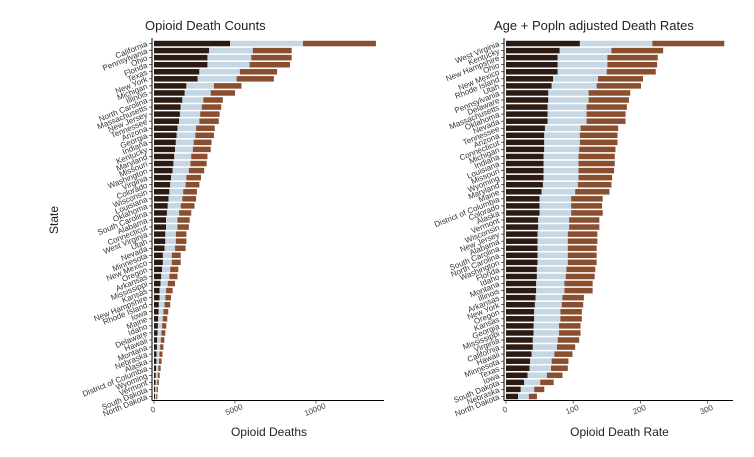  What do you see at coordinates (153, 409) in the screenshot?
I see `tick-label-x: 0` at bounding box center [153, 409].